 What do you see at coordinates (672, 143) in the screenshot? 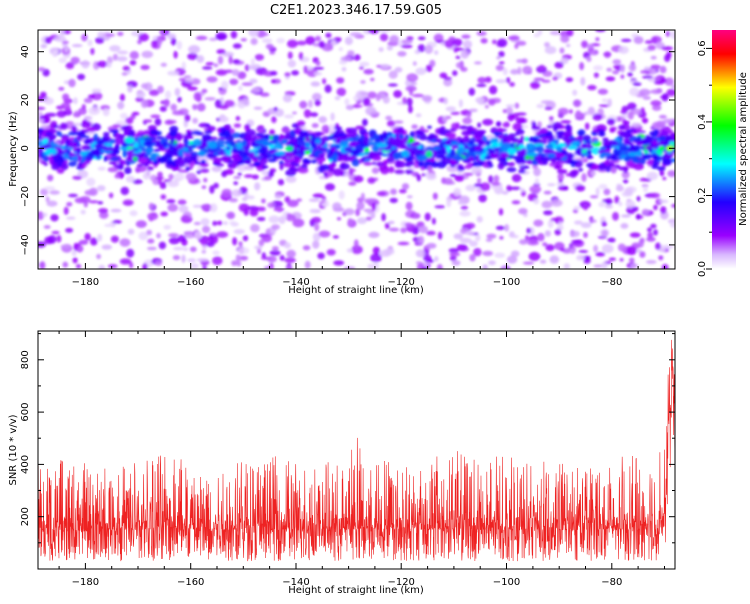
I see `heatmap-peak` at bounding box center [672, 143].